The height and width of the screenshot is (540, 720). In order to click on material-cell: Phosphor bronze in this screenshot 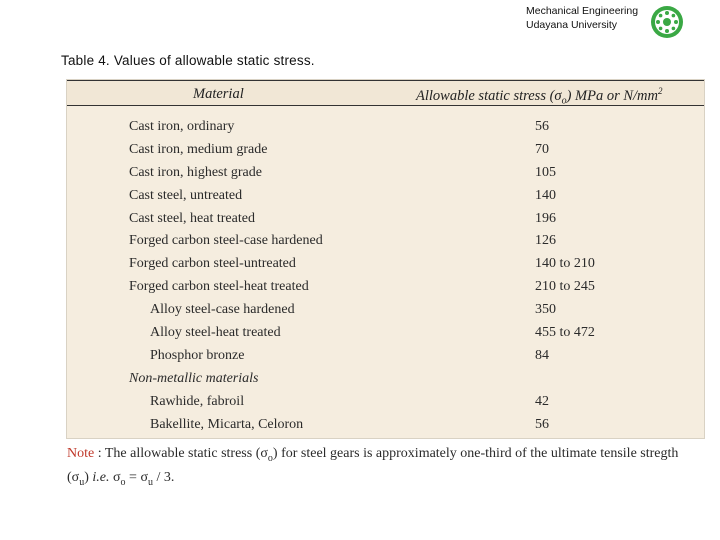, I will do `click(197, 355)`.